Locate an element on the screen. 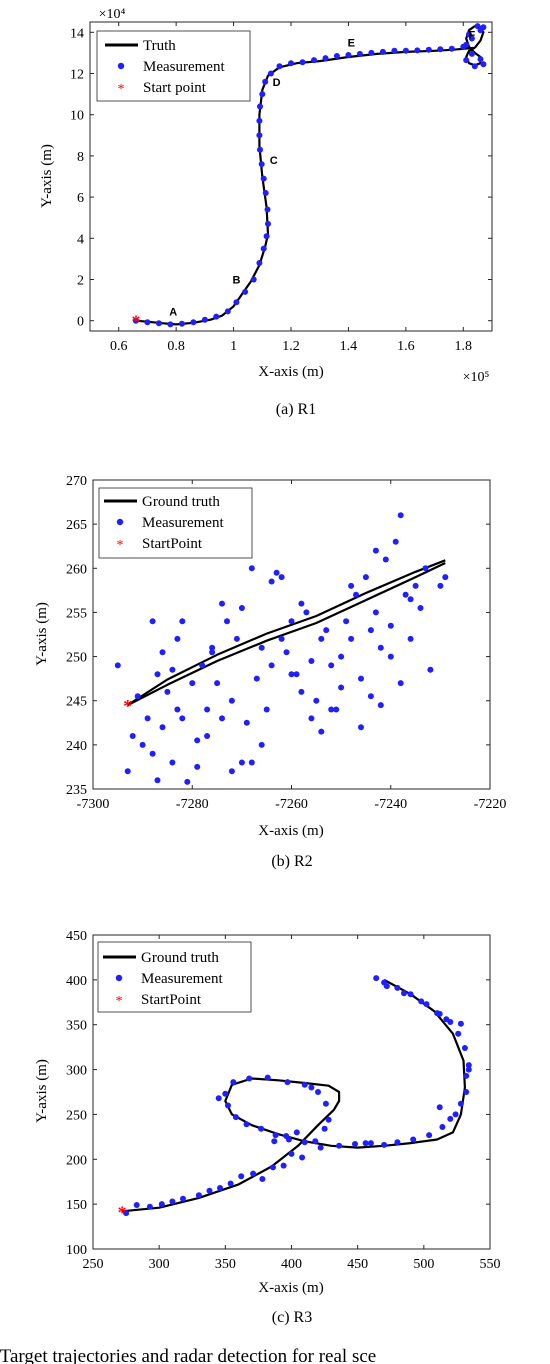  annotation-label: F is located at coordinates (472, 35).